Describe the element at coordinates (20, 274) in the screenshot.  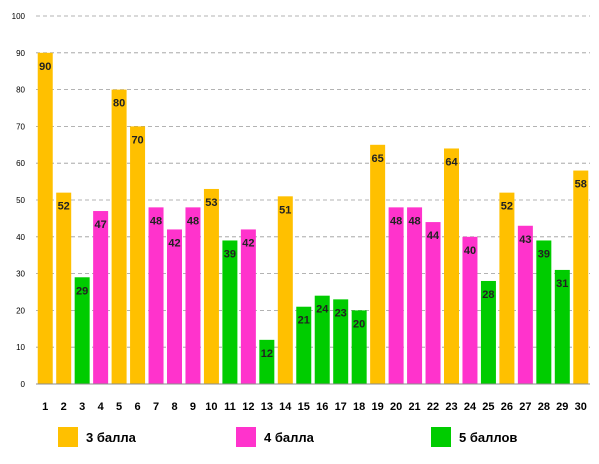
I see `y-tick-label: 30` at that location.